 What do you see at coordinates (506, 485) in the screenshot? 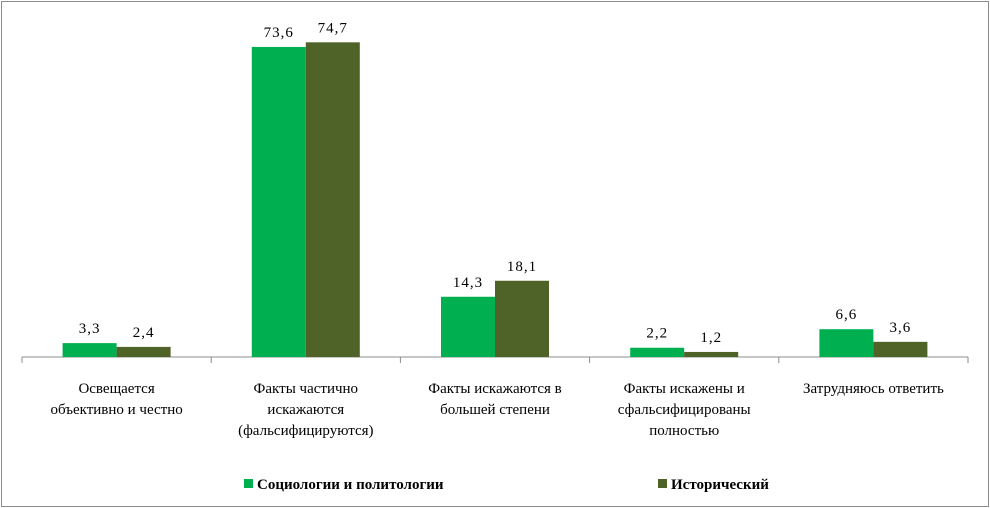
I see `legend: Социологии и политологии Исторический` at bounding box center [506, 485].